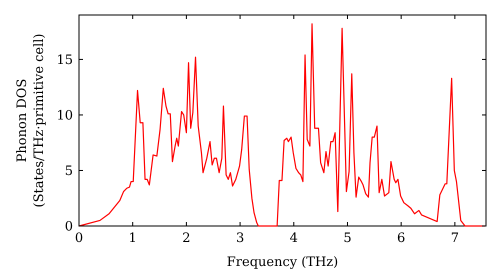 Image resolution: width=500 pixels, height=280 pixels. What do you see at coordinates (282, 262) in the screenshot?
I see `x-axis-title: Frequency (THz)` at bounding box center [282, 262].